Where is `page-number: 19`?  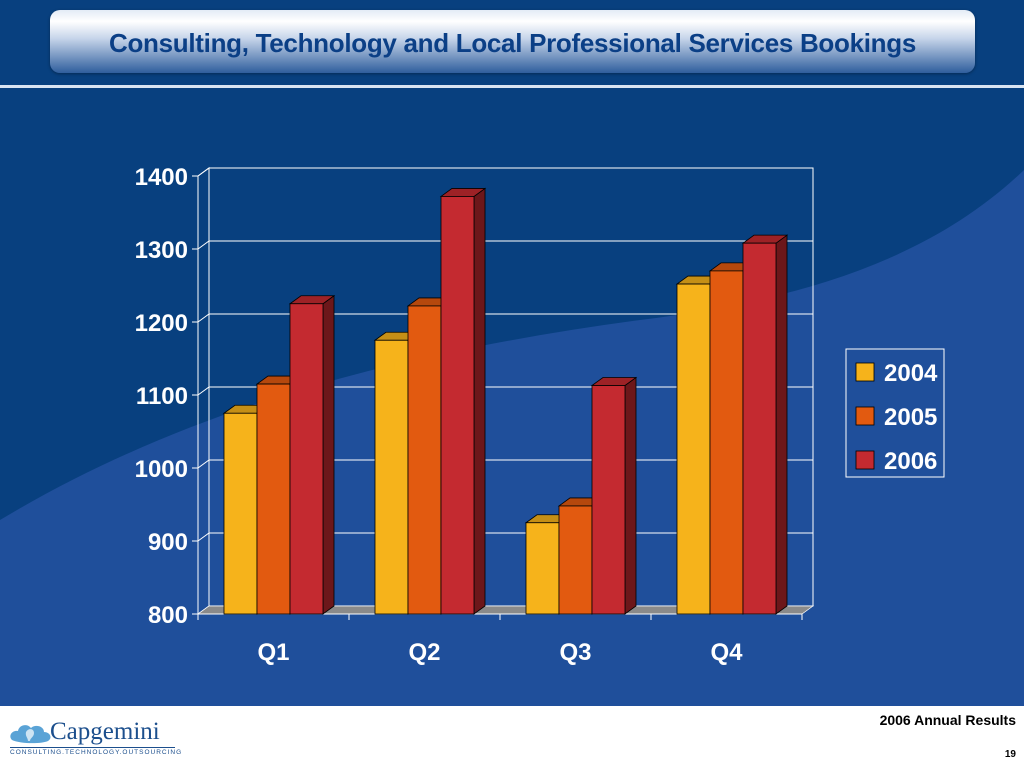 page-number: 19 is located at coordinates (1010, 754).